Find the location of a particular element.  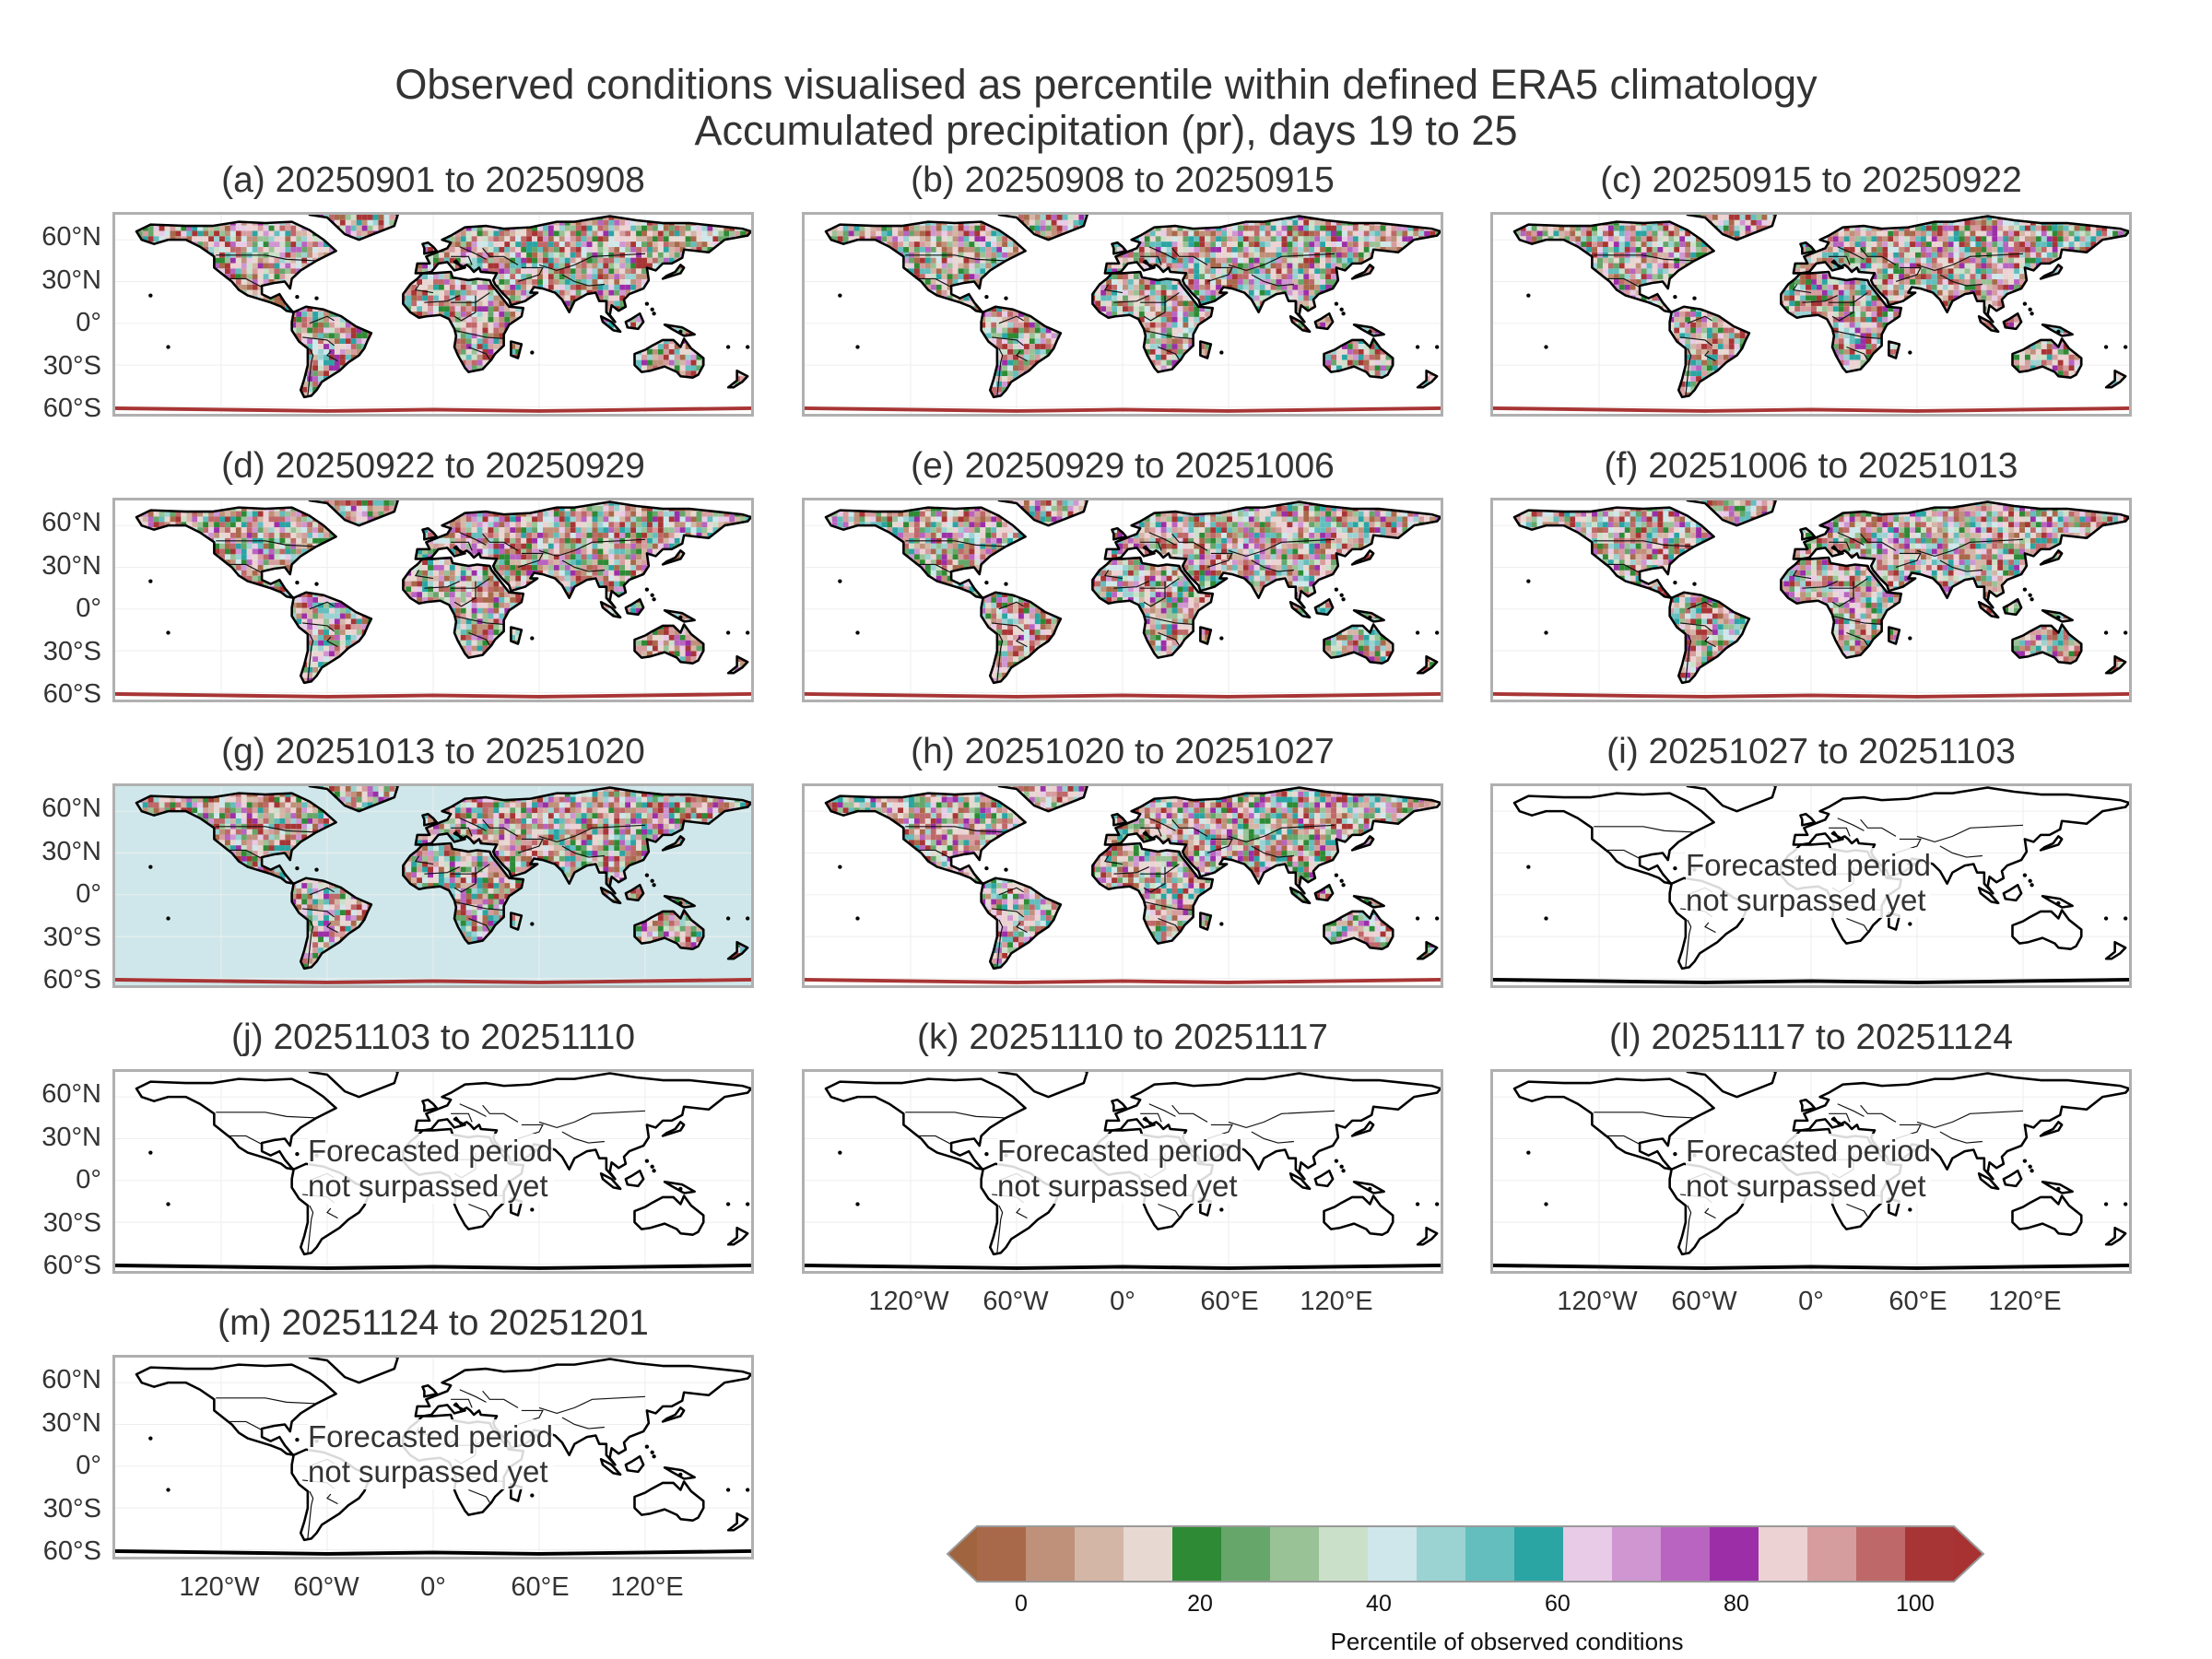

panel-title: (h) 20251020 to 20251027 is located at coordinates (1122, 752).